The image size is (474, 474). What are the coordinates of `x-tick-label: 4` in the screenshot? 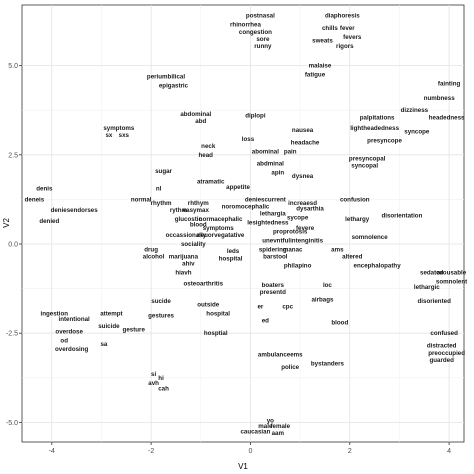 It's located at (449, 451).